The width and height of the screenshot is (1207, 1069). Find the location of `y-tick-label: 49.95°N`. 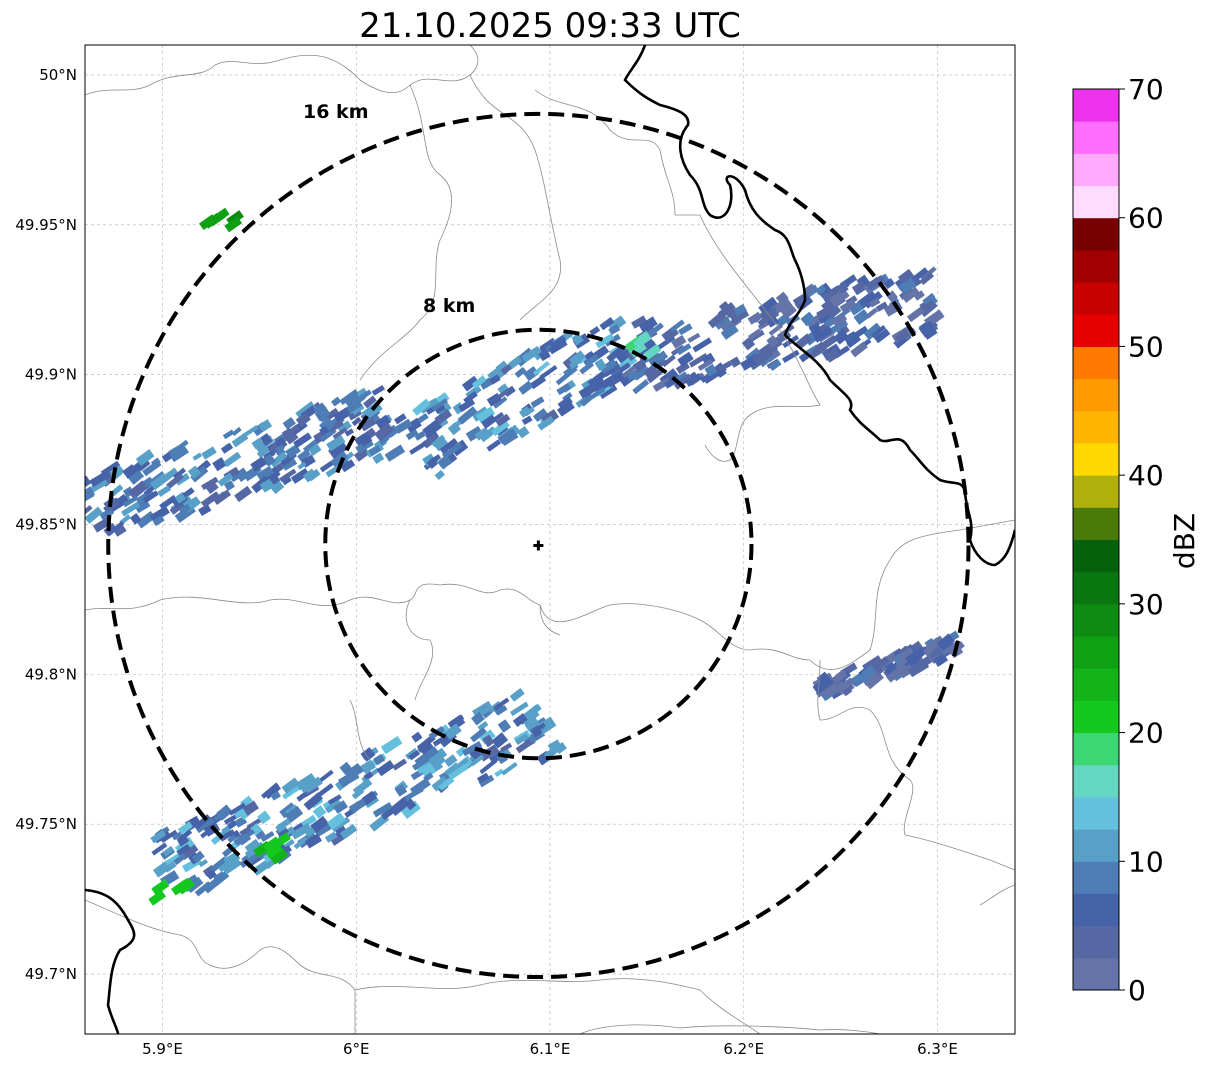

y-tick-label: 49.95°N is located at coordinates (46, 225).